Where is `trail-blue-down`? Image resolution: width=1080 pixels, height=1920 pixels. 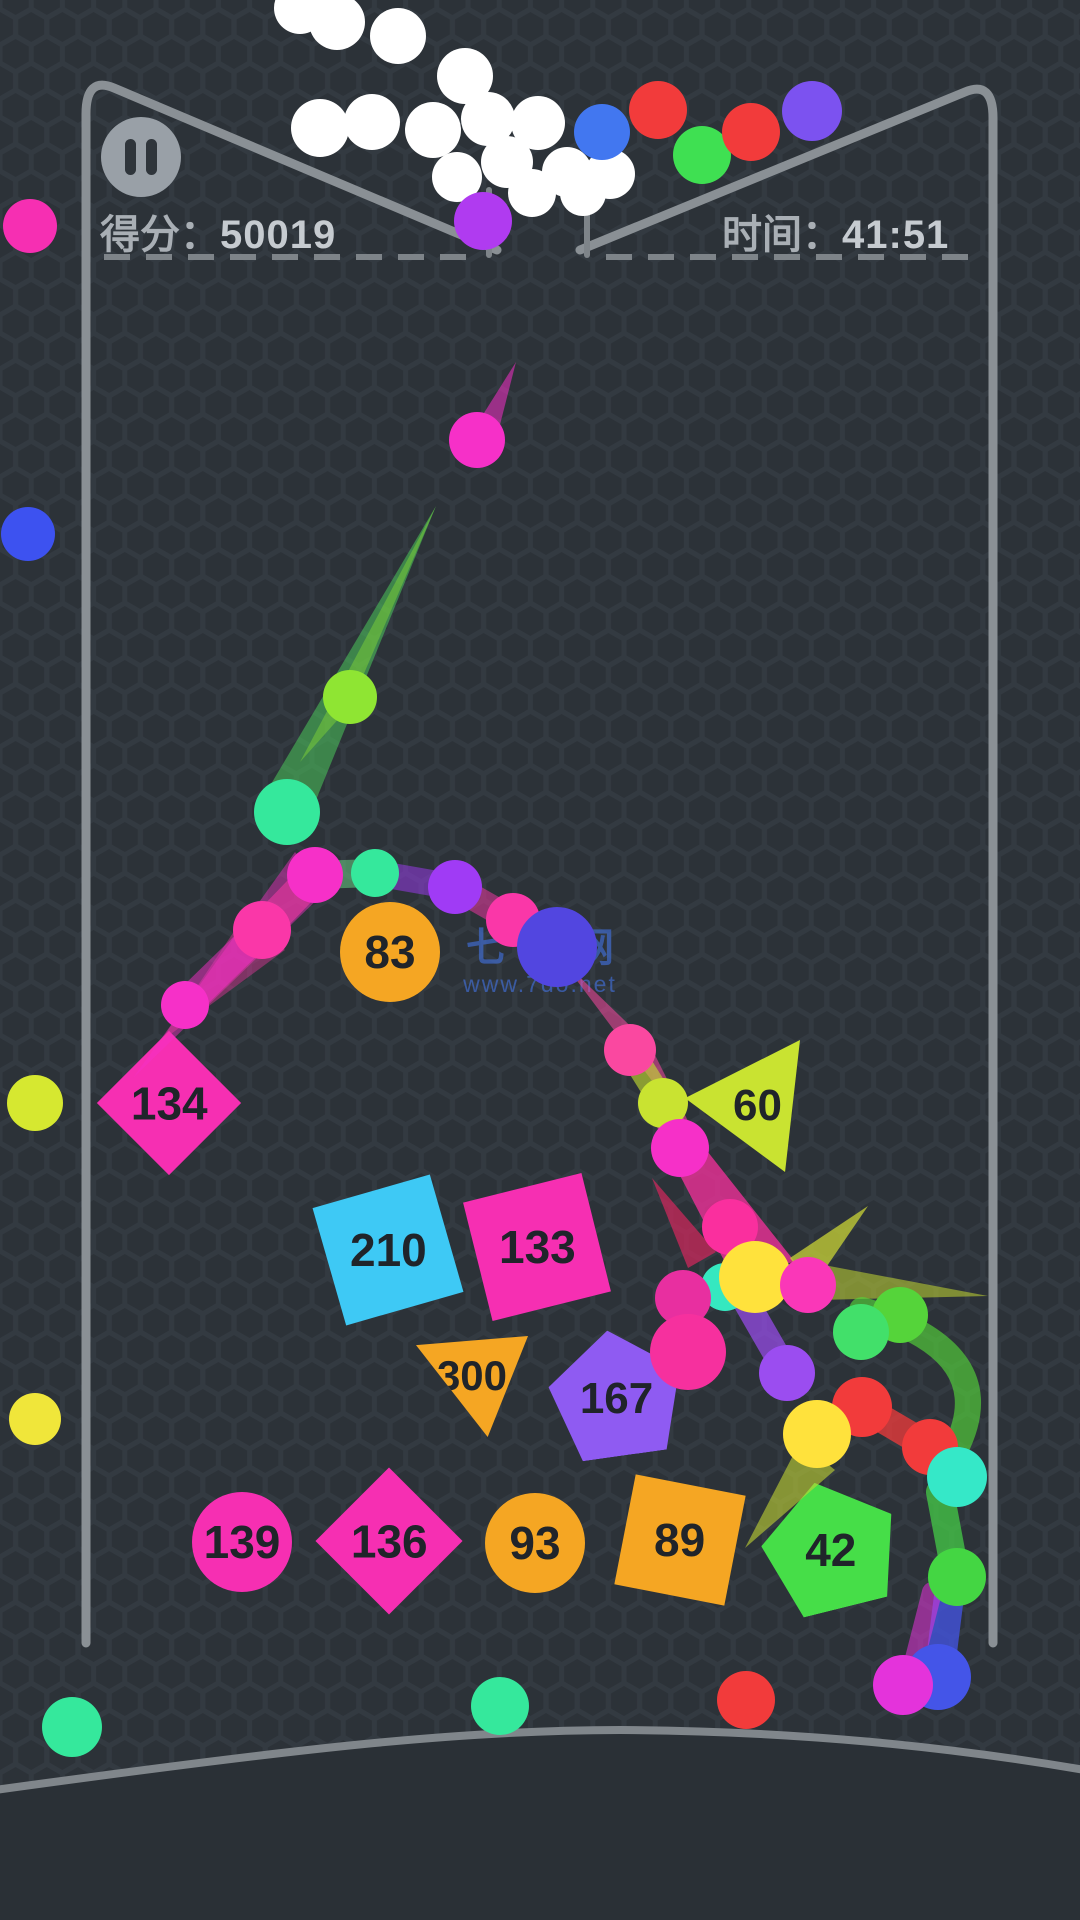 trail-blue-down is located at coordinates (945, 1628).